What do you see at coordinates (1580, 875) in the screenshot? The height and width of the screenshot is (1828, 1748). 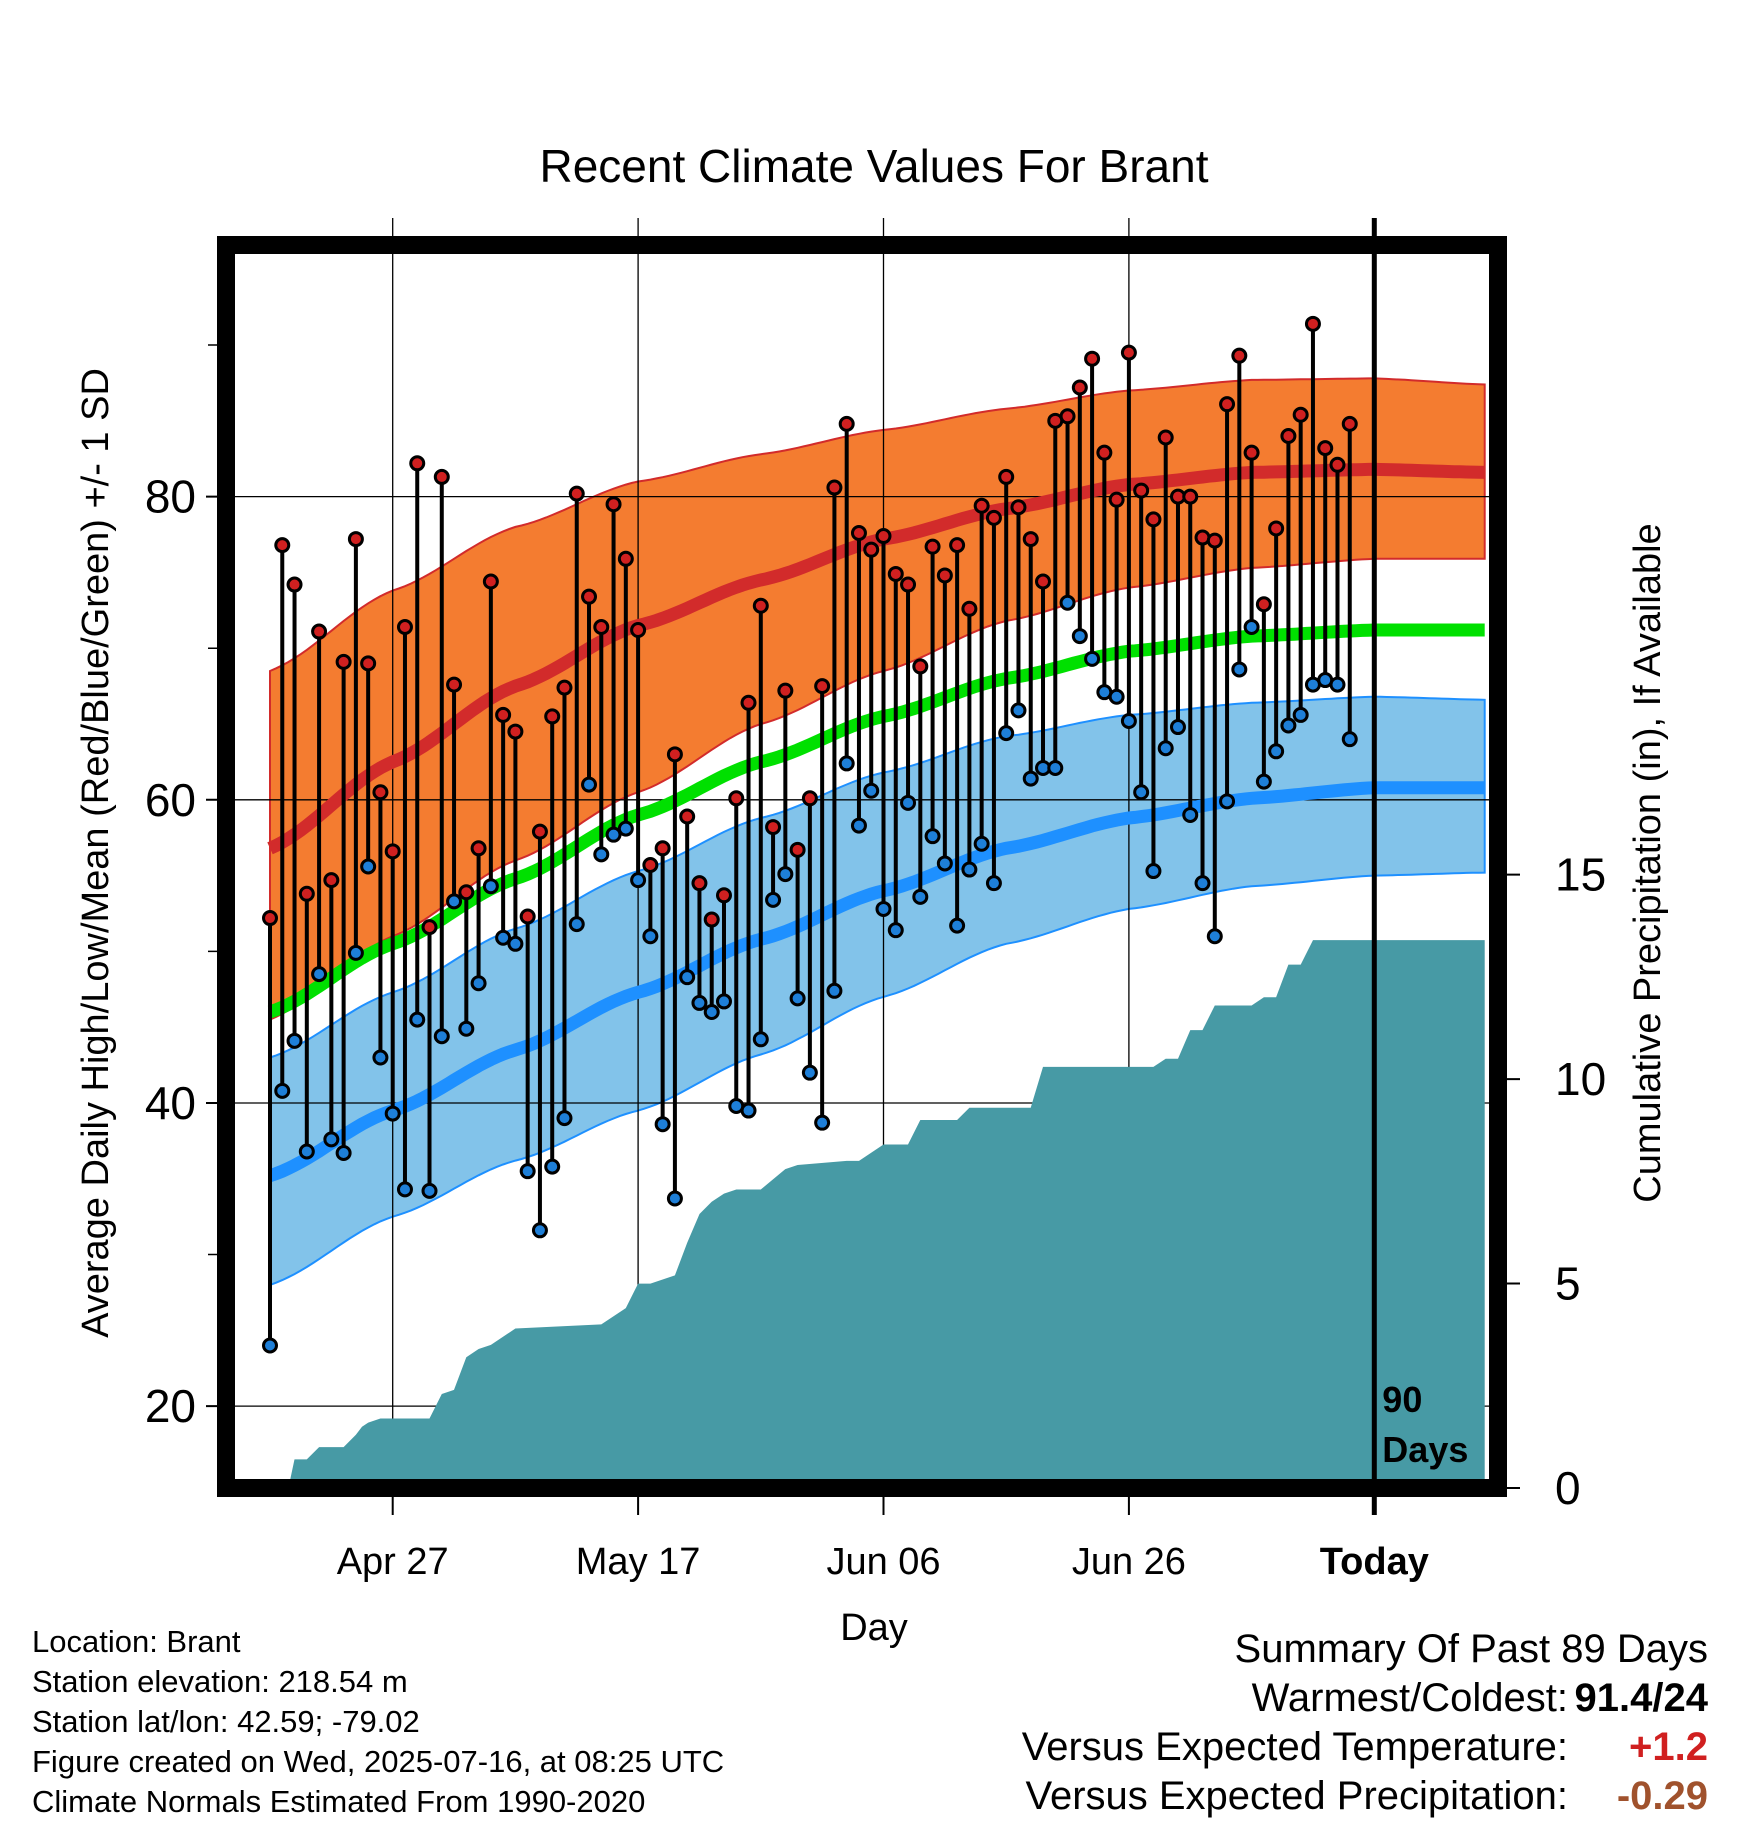 I see `y2-tick-label: 15` at bounding box center [1580, 875].